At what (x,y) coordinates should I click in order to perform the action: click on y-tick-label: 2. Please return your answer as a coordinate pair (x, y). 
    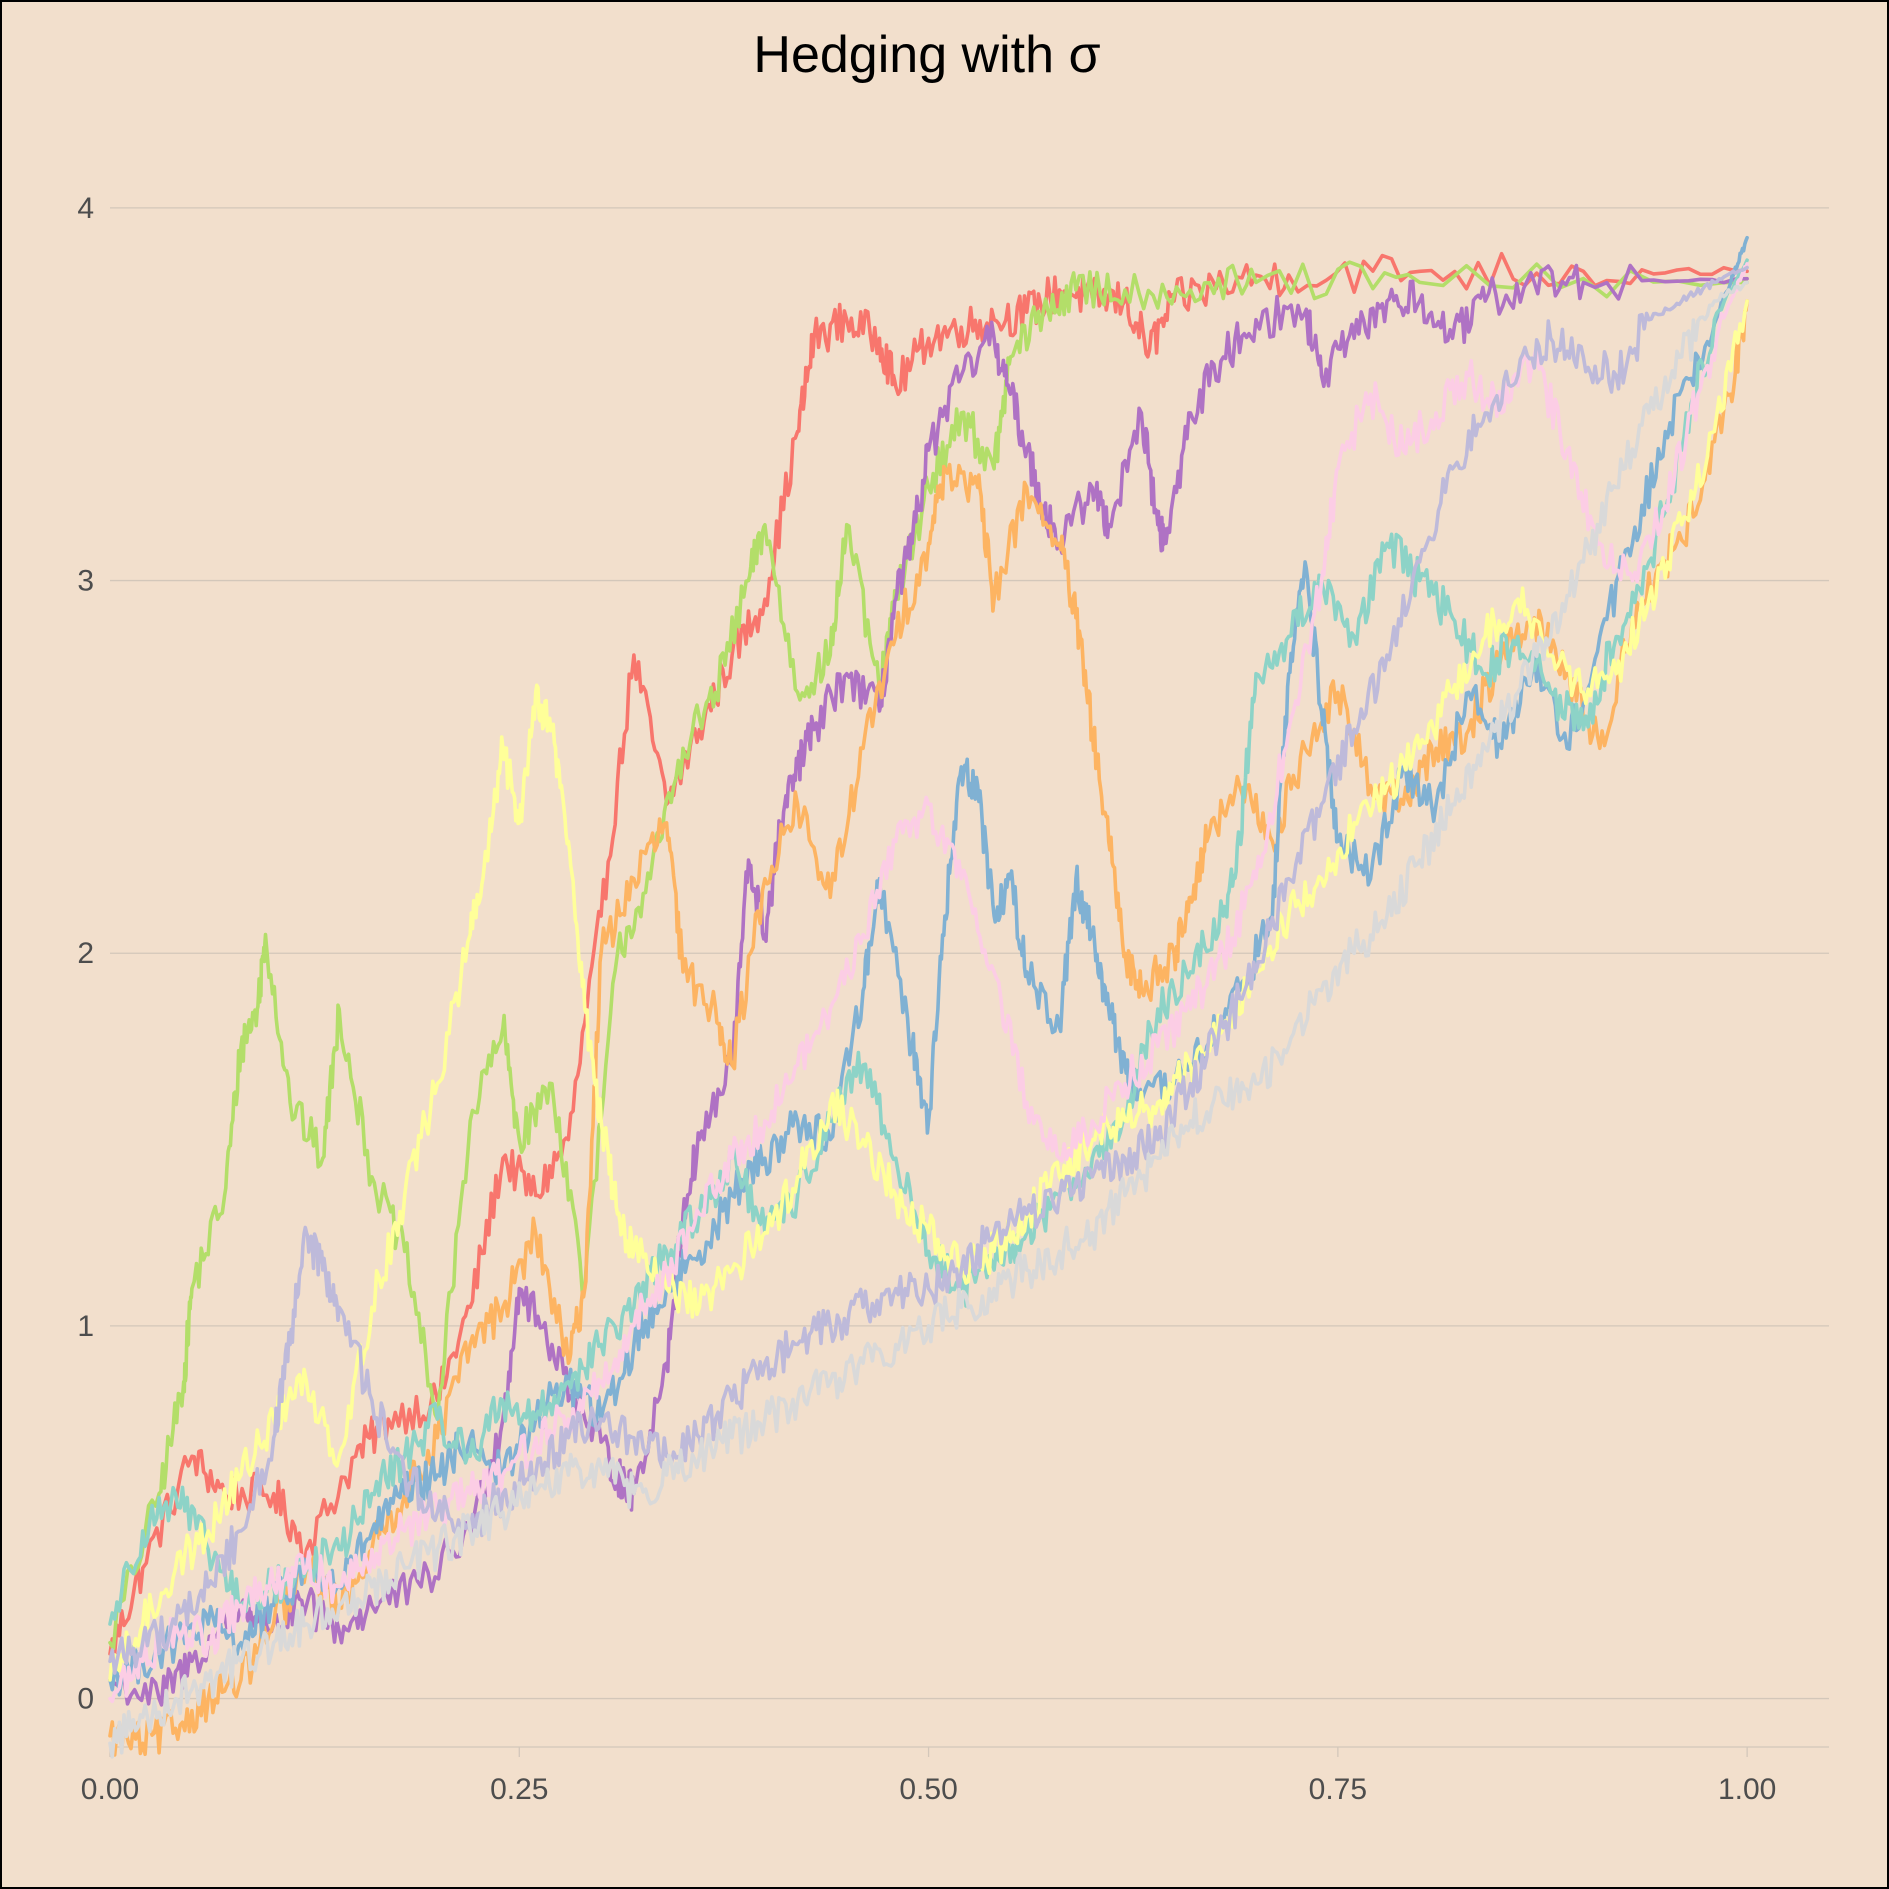
    Looking at the image, I should click on (85, 953).